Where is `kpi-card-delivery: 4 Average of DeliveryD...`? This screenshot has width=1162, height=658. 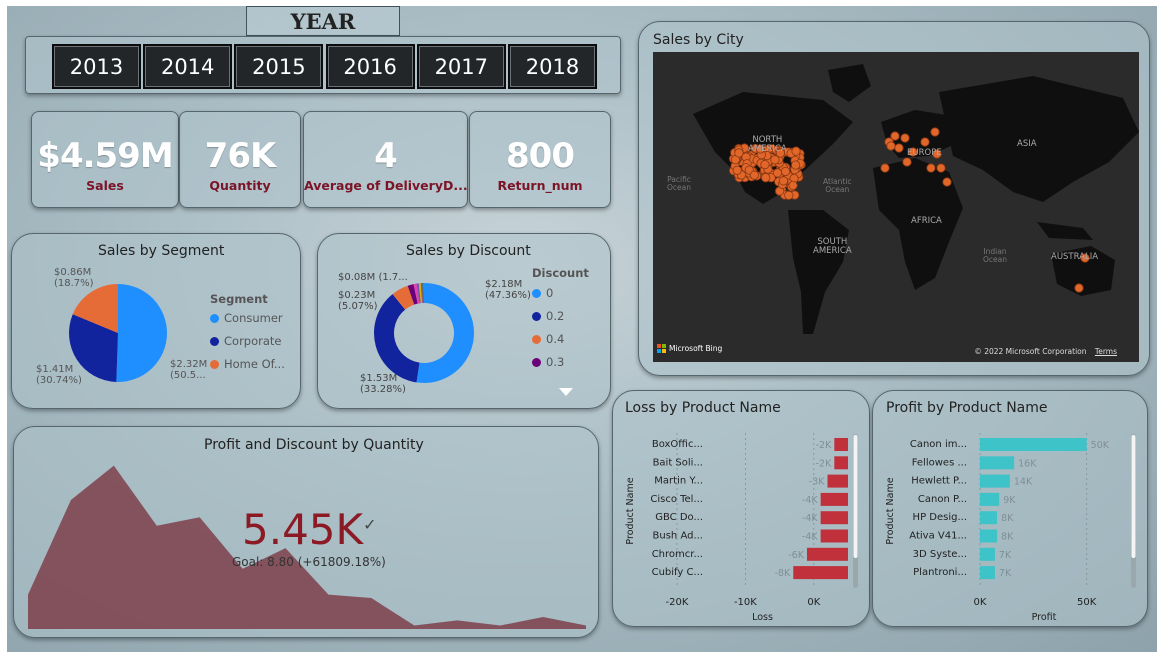
kpi-card-delivery: 4 Average of DeliveryD... is located at coordinates (385, 159).